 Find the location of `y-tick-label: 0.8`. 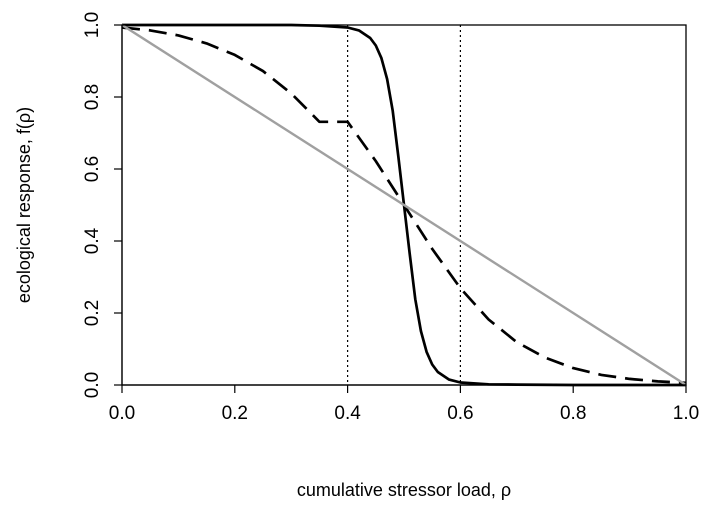

y-tick-label: 0.8 is located at coordinates (92, 97).